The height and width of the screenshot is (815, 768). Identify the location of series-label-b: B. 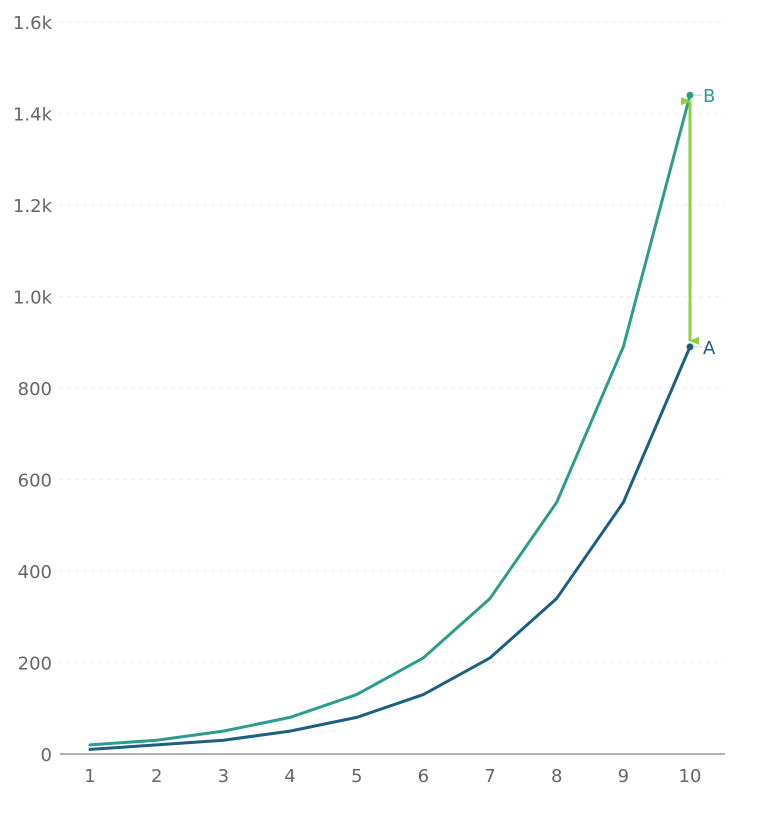
(709, 96).